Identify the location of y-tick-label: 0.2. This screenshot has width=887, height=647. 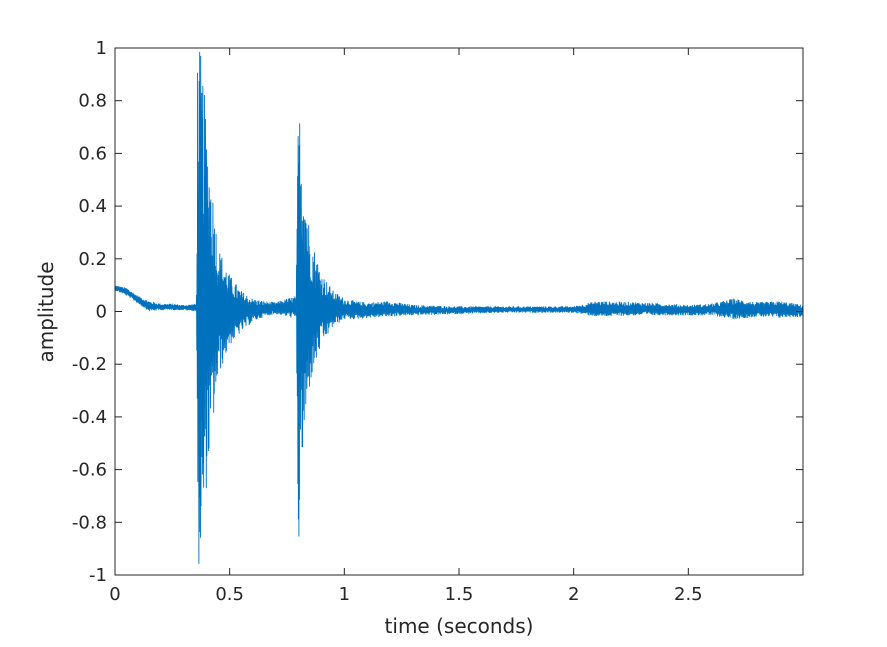
(92, 259).